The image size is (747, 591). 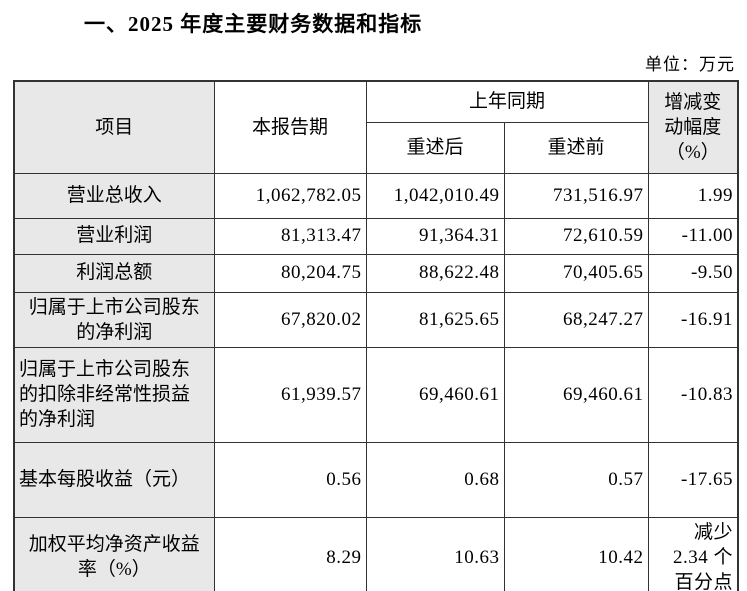 I want to click on row-label: 利润总额, so click(x=114, y=273).